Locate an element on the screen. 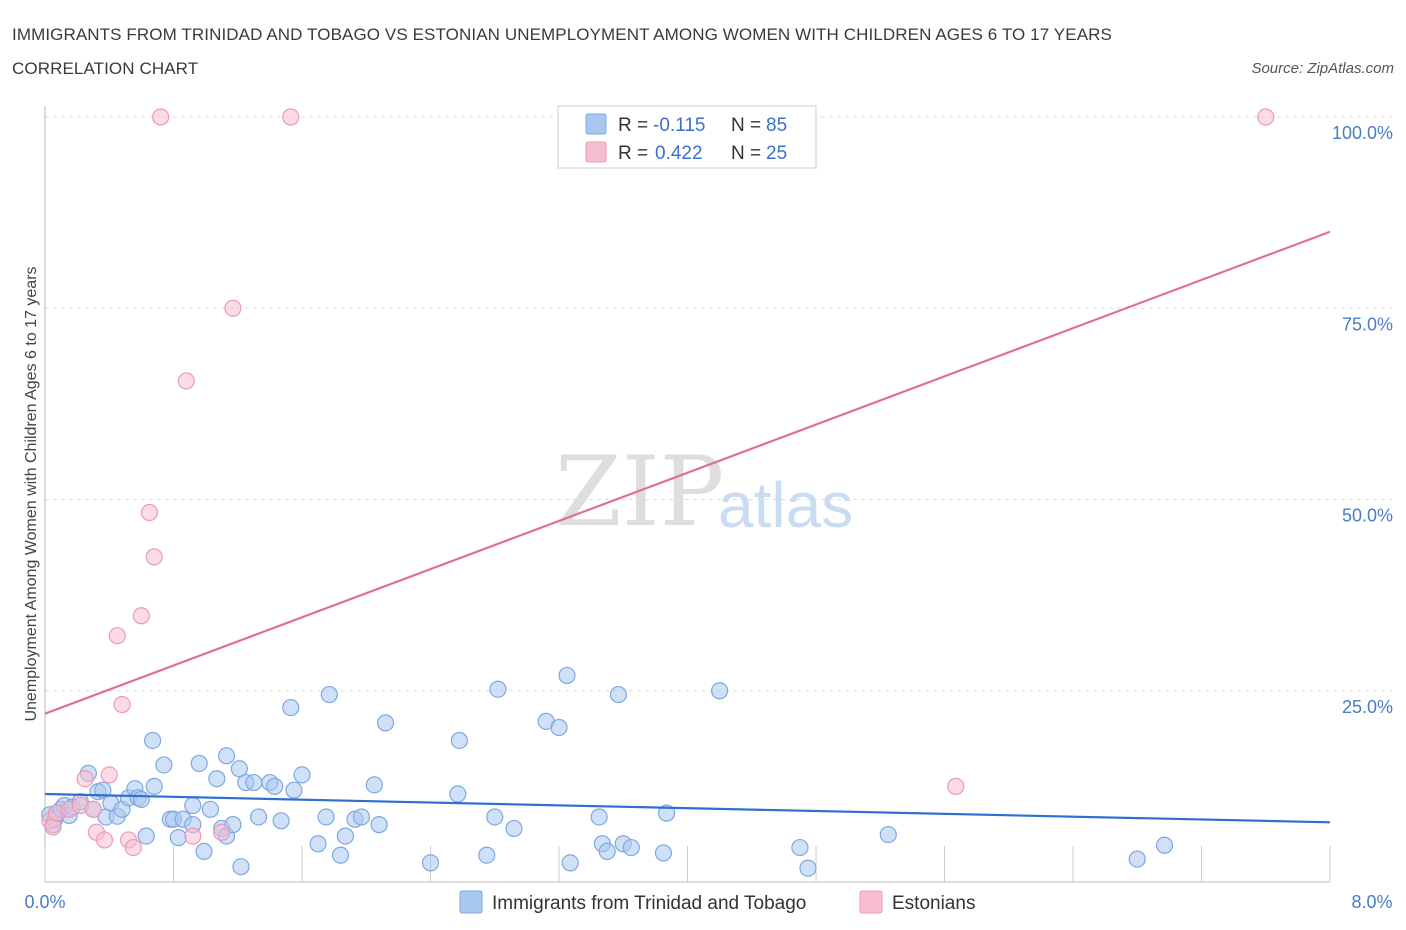  x-tick-max: 8.0% is located at coordinates (1371, 902).